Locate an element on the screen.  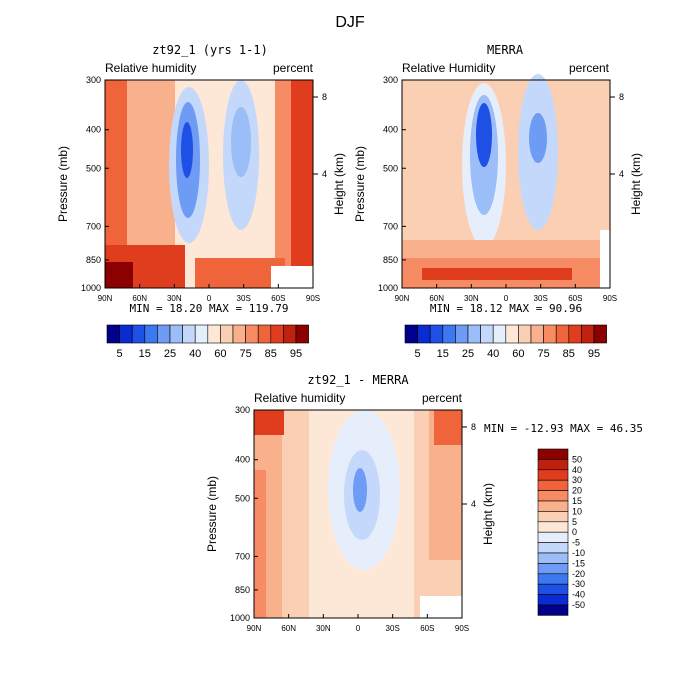
panel-variable-label: Relative Humidity is located at coordinates (448, 68).